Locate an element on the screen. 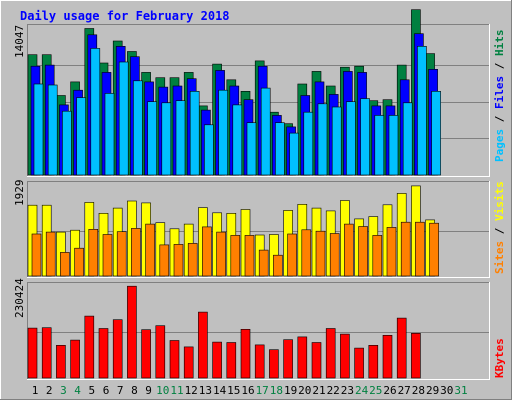 This screenshot has height=400, width=512. x-label-day-29: 29 is located at coordinates (432, 390).